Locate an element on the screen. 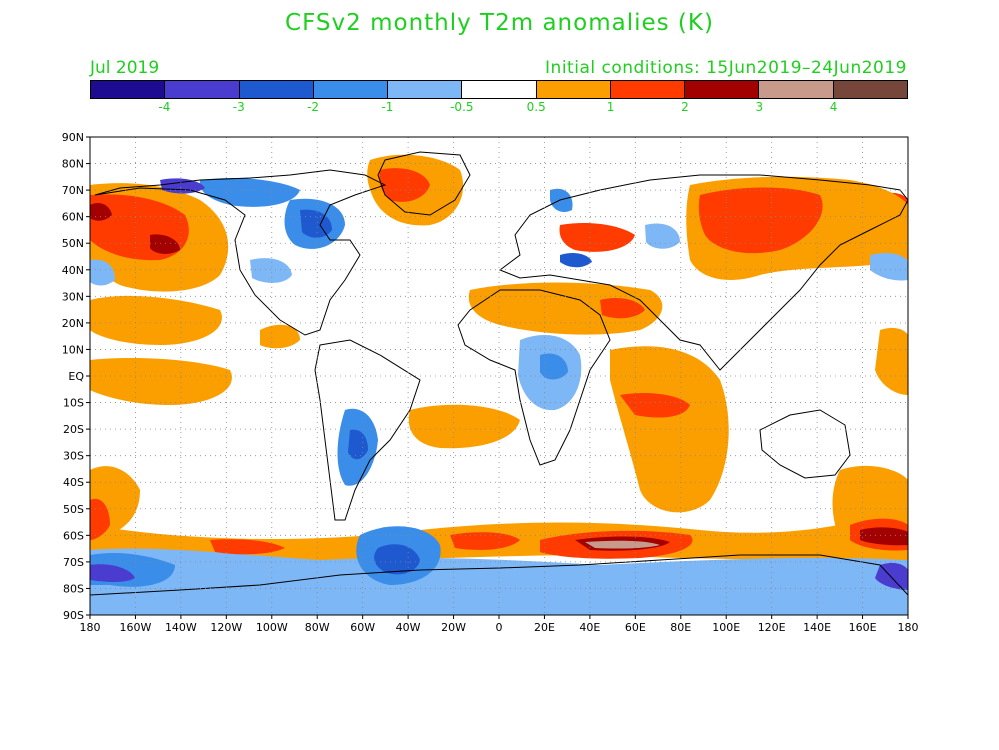  latitude-label: 80S is located at coordinates (73, 588).